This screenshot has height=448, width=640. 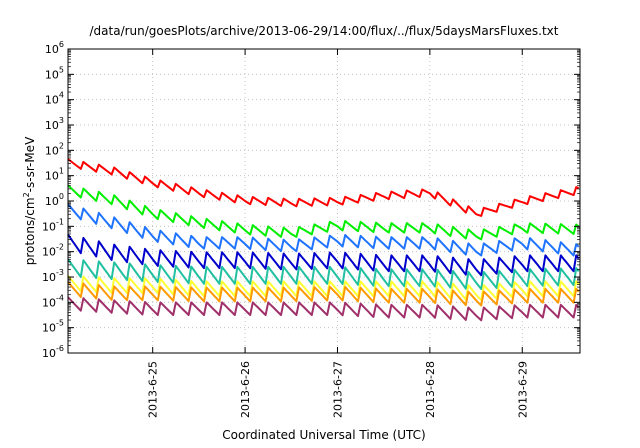 What do you see at coordinates (53, 251) in the screenshot?
I see `y-tick-label: 10⁻²` at bounding box center [53, 251].